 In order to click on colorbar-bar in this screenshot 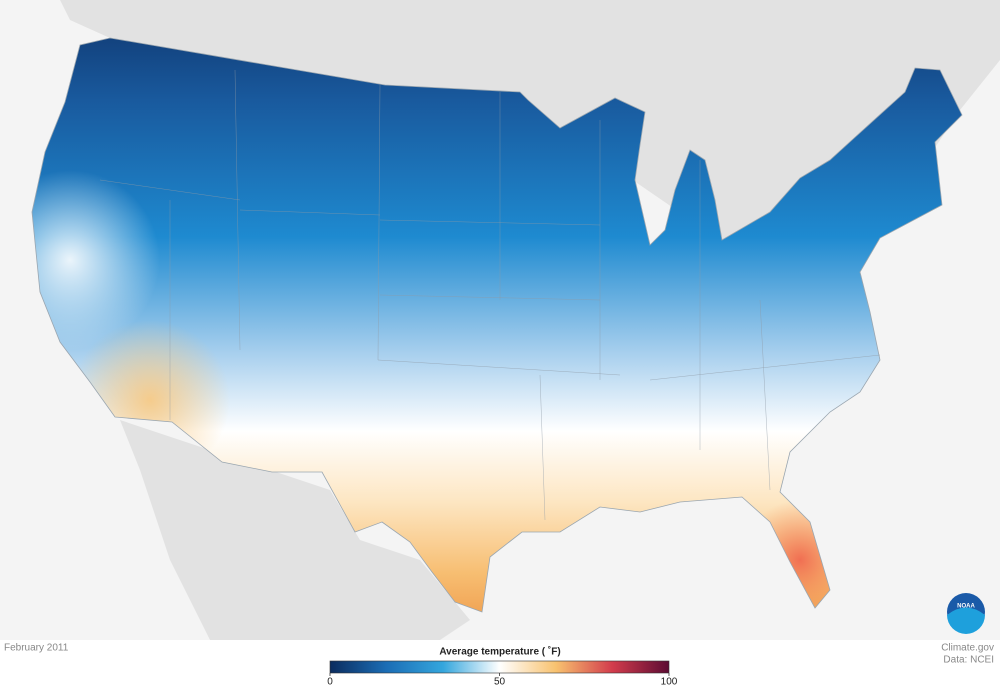, I will do `click(499, 667)`.